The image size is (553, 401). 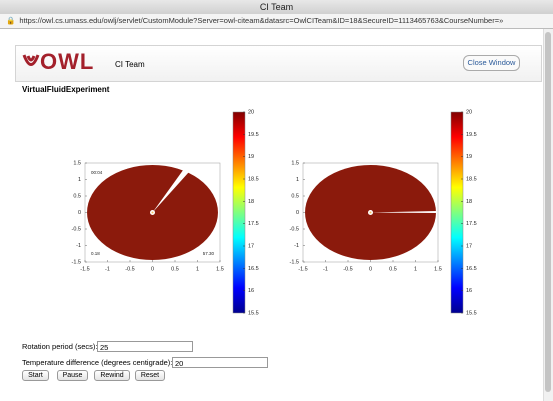 What do you see at coordinates (72, 375) in the screenshot?
I see `button: Pause` at bounding box center [72, 375].